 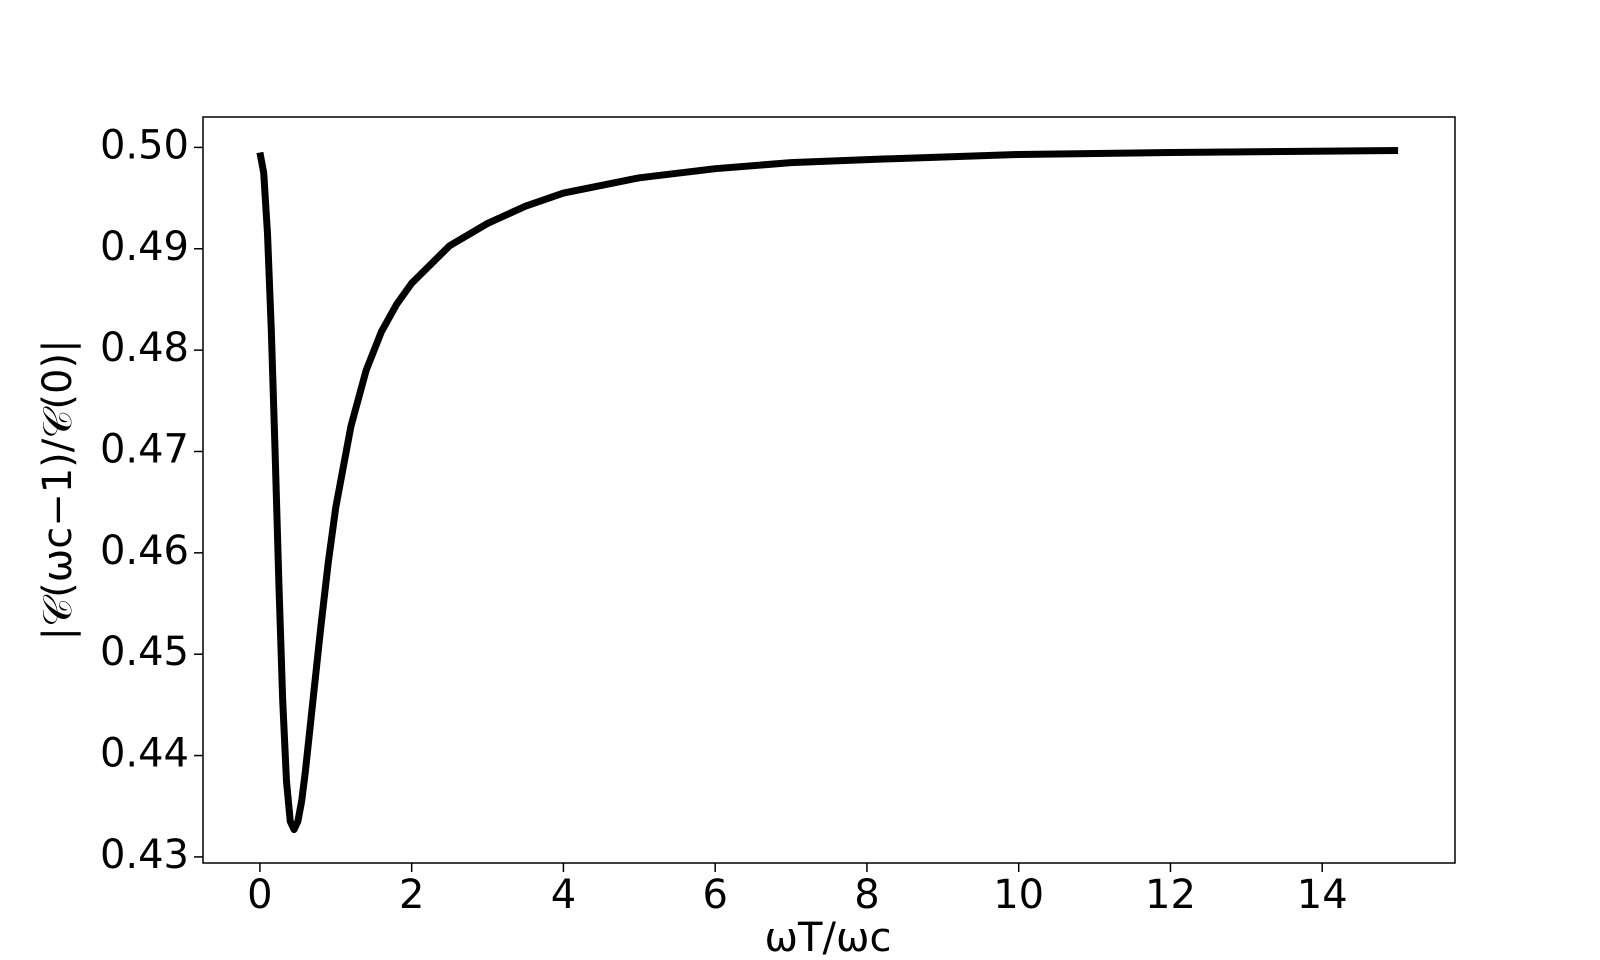 I want to click on x-tick-label: 6, so click(x=714, y=895).